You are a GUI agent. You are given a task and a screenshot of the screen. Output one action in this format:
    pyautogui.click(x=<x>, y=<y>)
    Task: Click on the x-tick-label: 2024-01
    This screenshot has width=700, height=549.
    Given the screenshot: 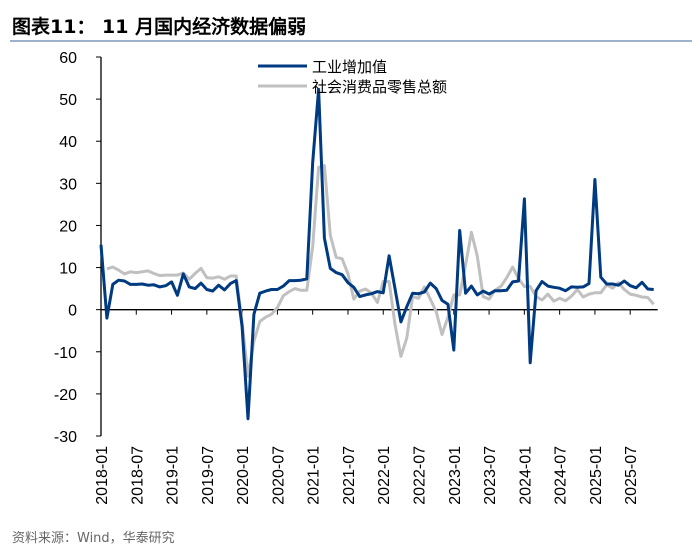 What is the action you would take?
    pyautogui.click(x=525, y=475)
    